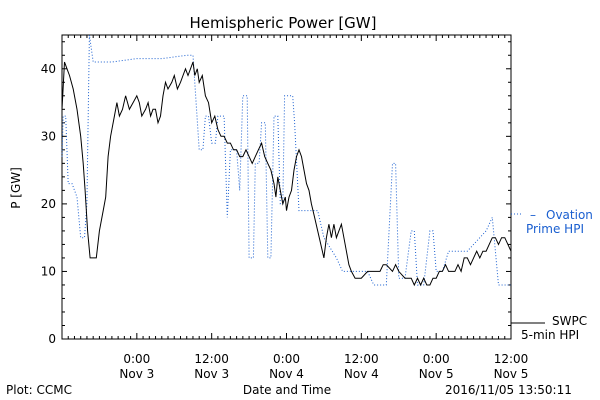 This screenshot has width=600, height=400. I want to click on legend-ovation-dash: –, so click(533, 215).